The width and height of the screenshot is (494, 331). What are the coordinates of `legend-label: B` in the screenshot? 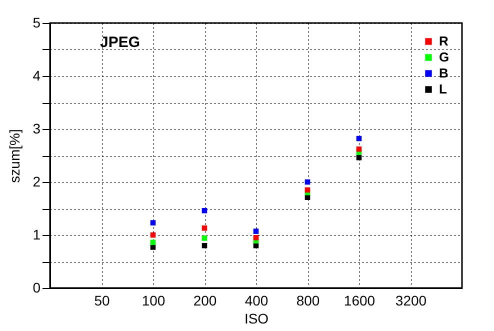 It's located at (443, 73).